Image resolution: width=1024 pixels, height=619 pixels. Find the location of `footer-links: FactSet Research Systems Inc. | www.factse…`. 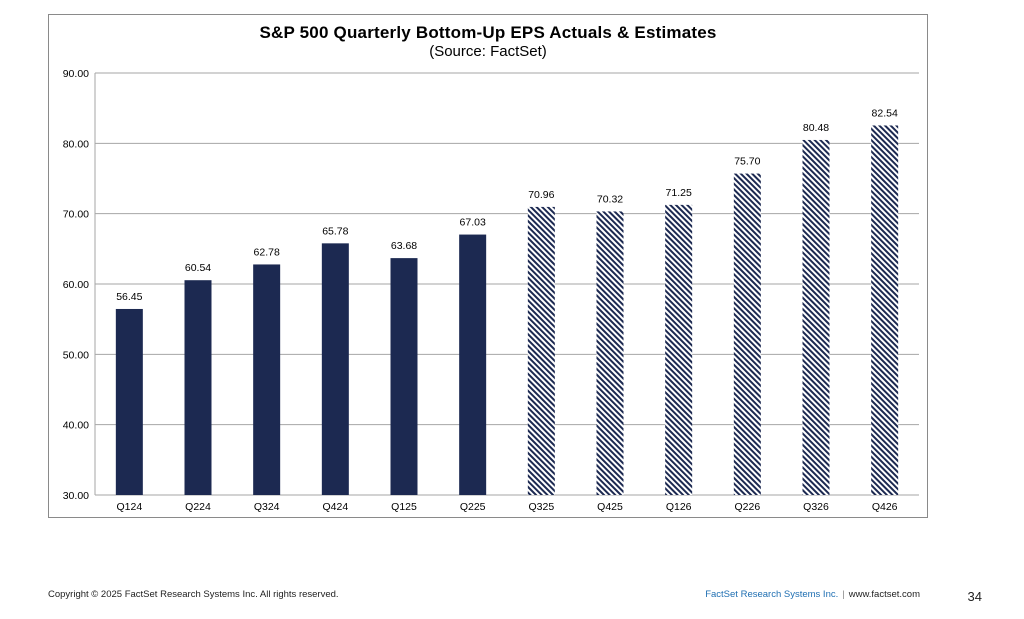

footer-links: FactSet Research Systems Inc. | www.factse… is located at coordinates (812, 594).